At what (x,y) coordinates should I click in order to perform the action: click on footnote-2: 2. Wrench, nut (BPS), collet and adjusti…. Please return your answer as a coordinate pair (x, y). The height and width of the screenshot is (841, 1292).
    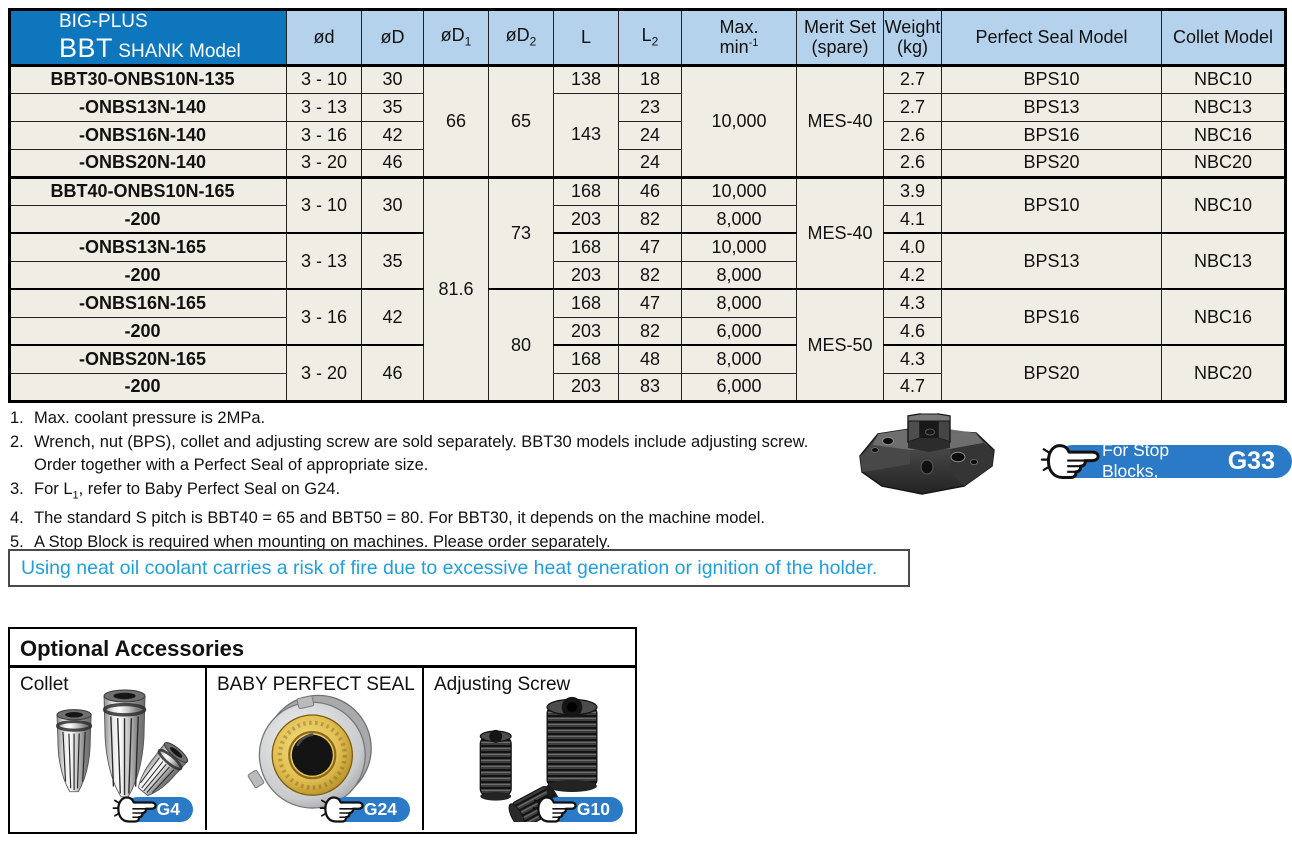
    Looking at the image, I should click on (409, 454).